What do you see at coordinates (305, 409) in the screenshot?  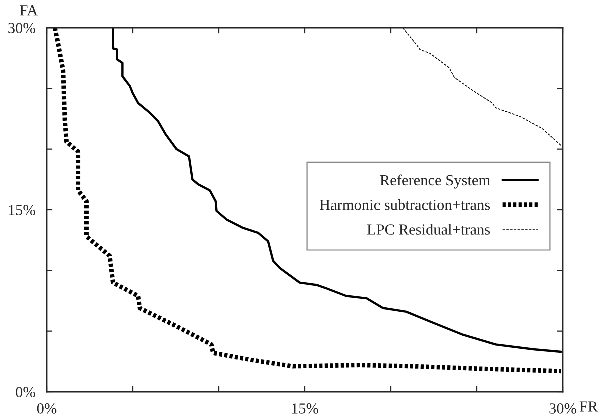 I see `x-tick-label: 15%` at bounding box center [305, 409].